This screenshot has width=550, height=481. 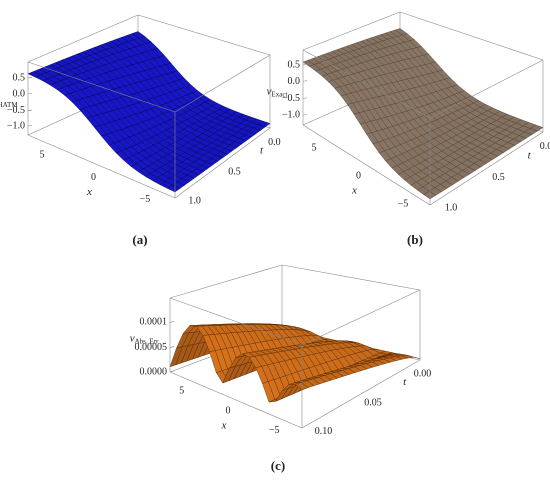 I want to click on t-tick-label: 0.05, so click(x=373, y=402).